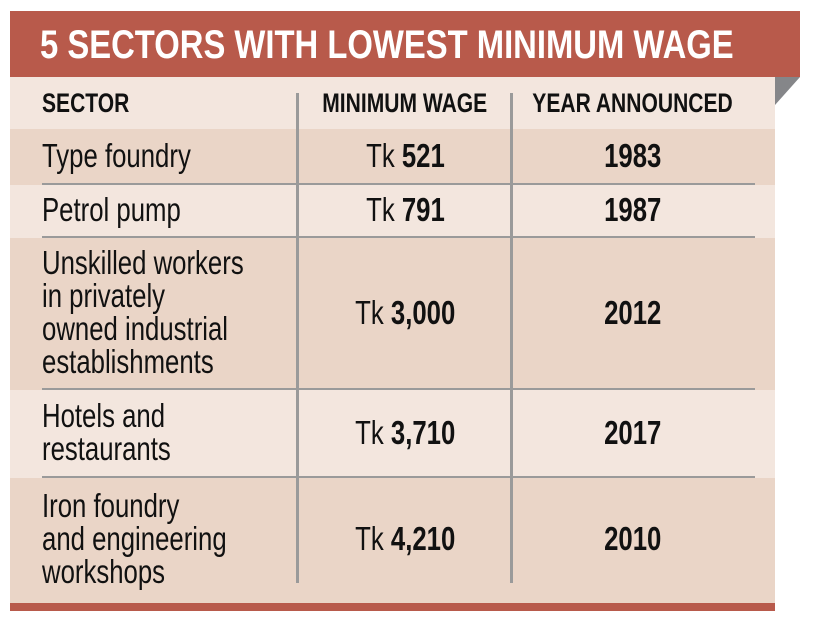 This screenshot has width=813, height=621. What do you see at coordinates (632, 209) in the screenshot?
I see `year-announced-value: 1987` at bounding box center [632, 209].